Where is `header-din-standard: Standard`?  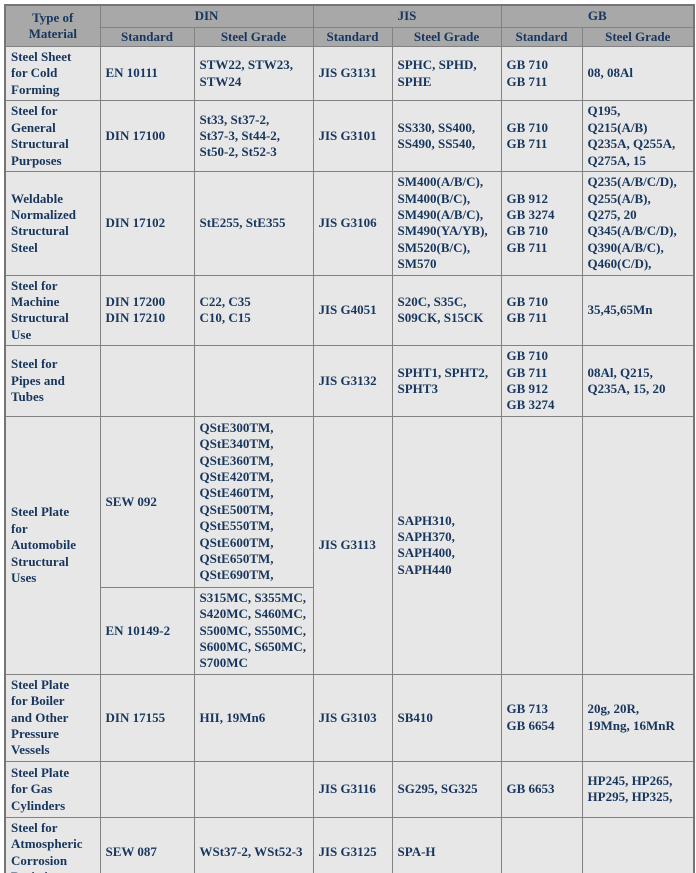
header-din-standard: Standard is located at coordinates (147, 36).